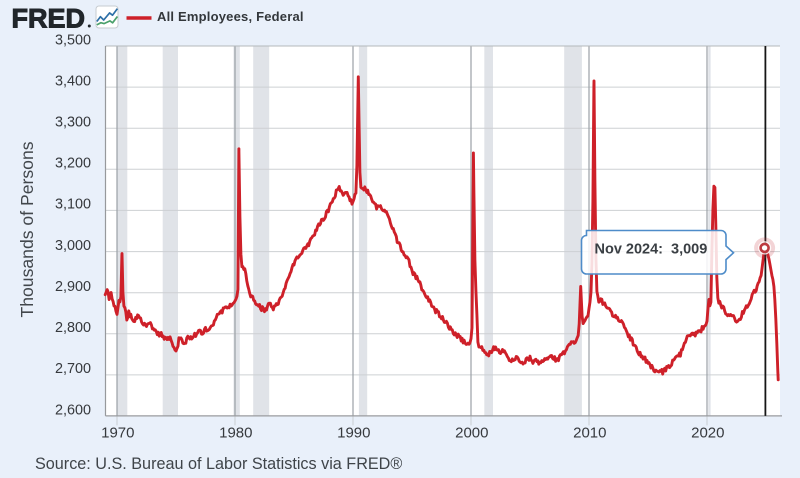 The height and width of the screenshot is (478, 800). I want to click on svg-text: Nov 2024:, so click(629, 249).